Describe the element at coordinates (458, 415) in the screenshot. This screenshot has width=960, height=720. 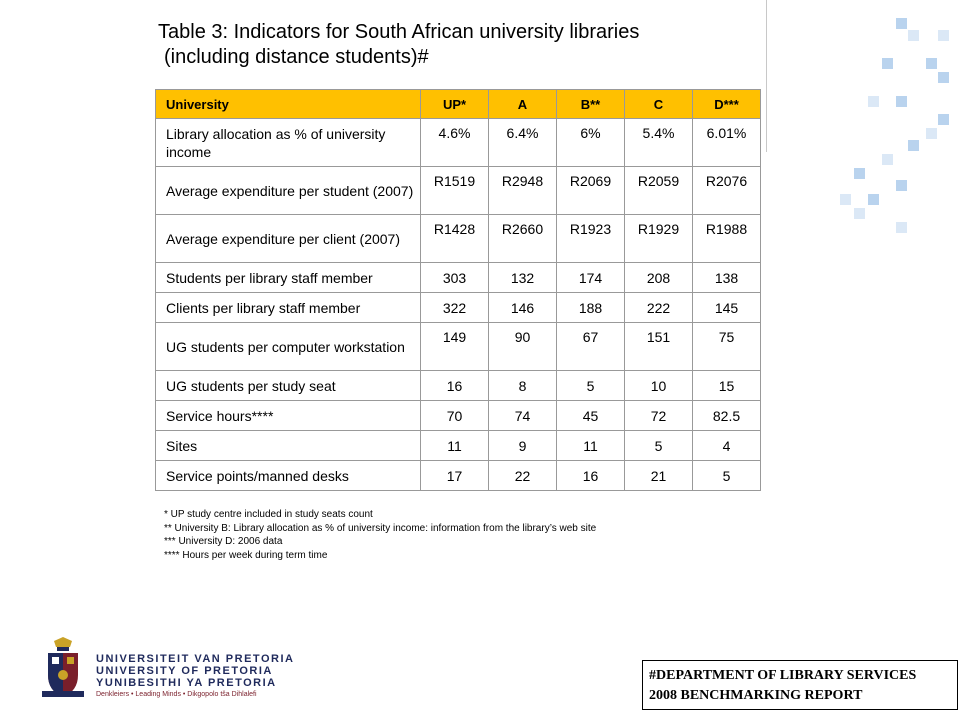
I see `table-row: Service hours**** 70 74 45 72 82.5` at that location.